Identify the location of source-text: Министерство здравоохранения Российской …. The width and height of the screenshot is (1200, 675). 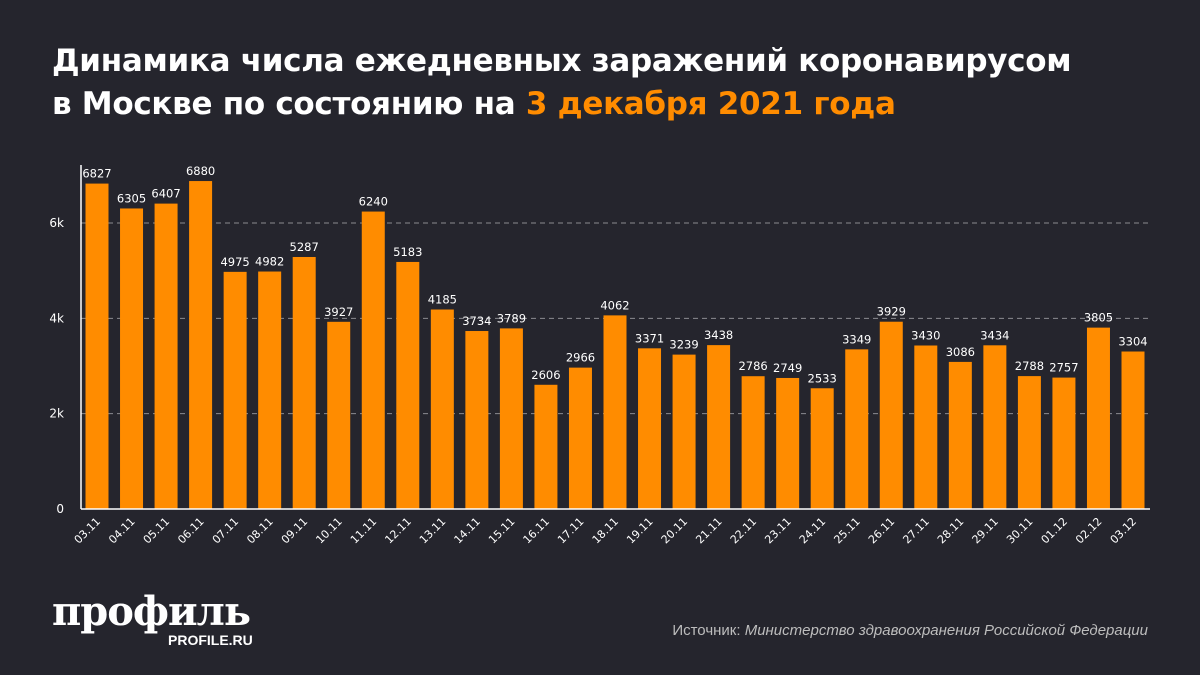
(946, 630).